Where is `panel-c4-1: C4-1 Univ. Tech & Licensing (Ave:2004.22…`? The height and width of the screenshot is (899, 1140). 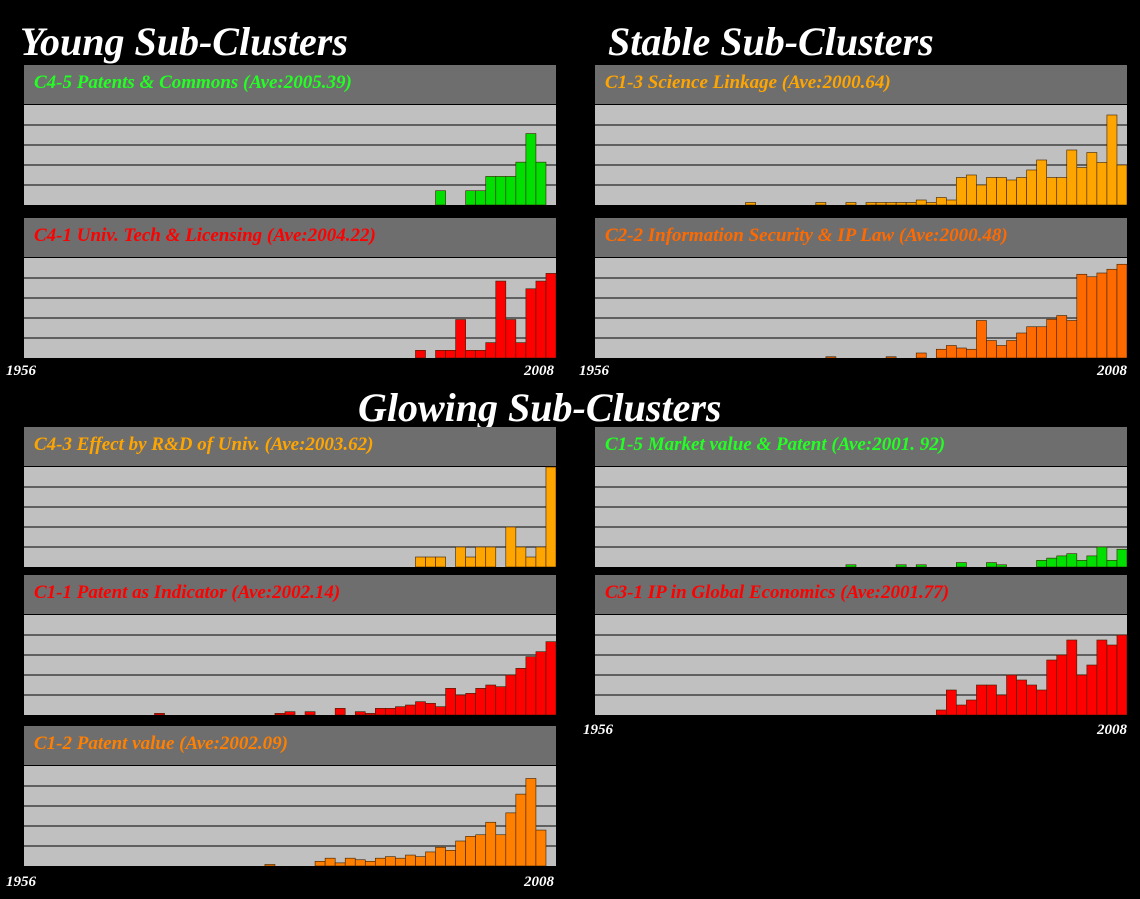 panel-c4-1: C4-1 Univ. Tech & Licensing (Ave:2004.22… is located at coordinates (290, 288).